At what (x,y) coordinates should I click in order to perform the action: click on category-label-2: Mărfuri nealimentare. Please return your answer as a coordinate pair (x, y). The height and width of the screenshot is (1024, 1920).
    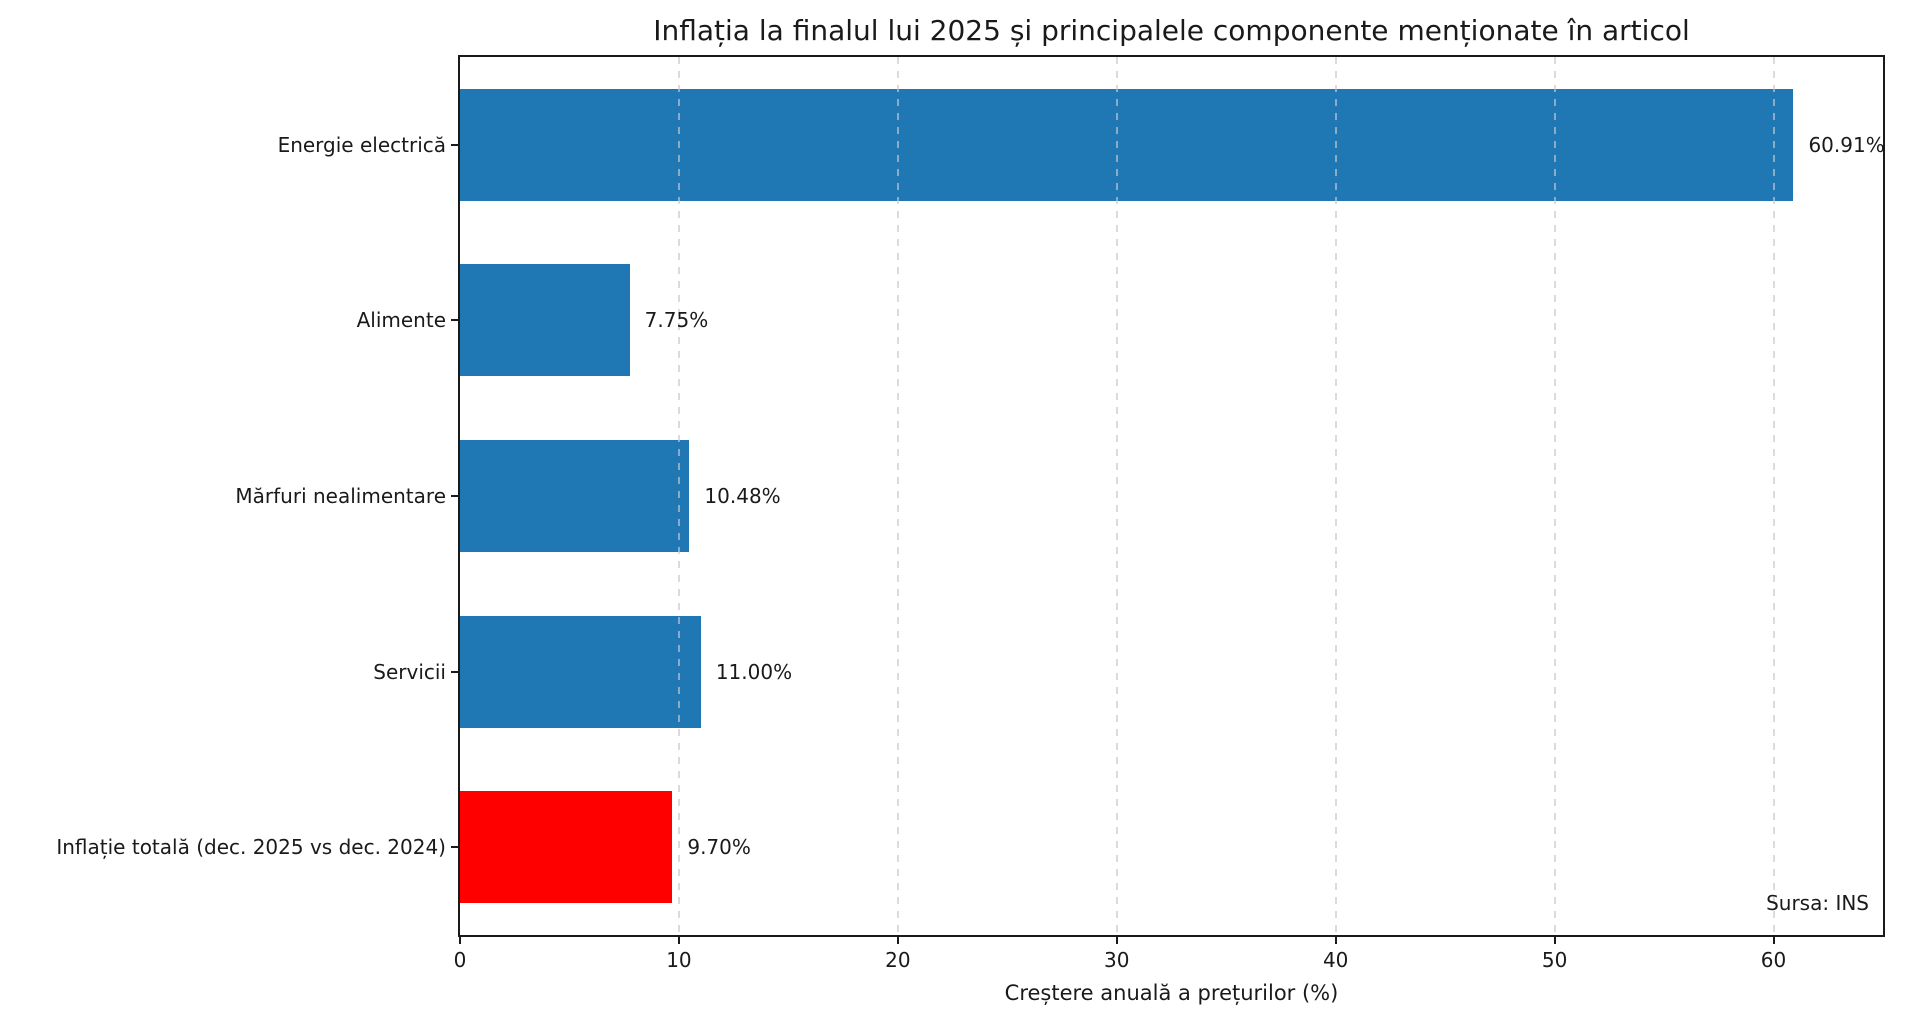
    Looking at the image, I should click on (340, 496).